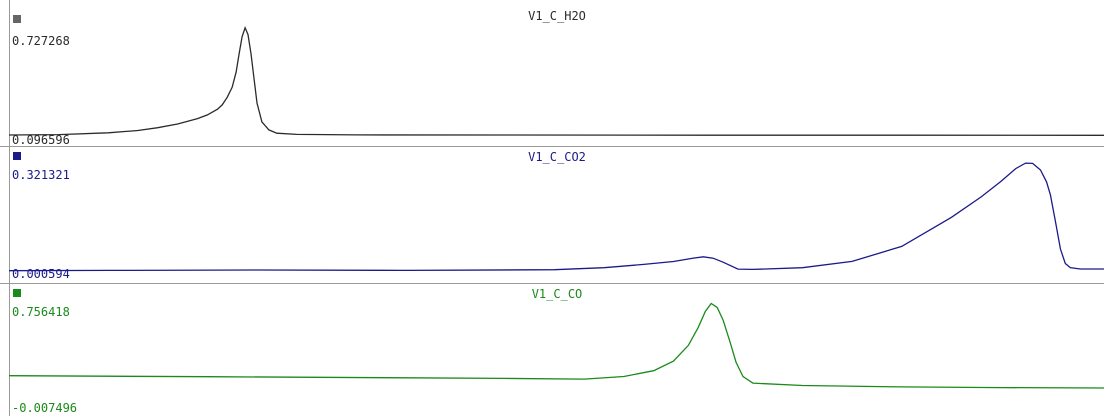 The height and width of the screenshot is (420, 1104). What do you see at coordinates (557, 16) in the screenshot?
I see `panel-title-h2o: V1_C_H2O` at bounding box center [557, 16].